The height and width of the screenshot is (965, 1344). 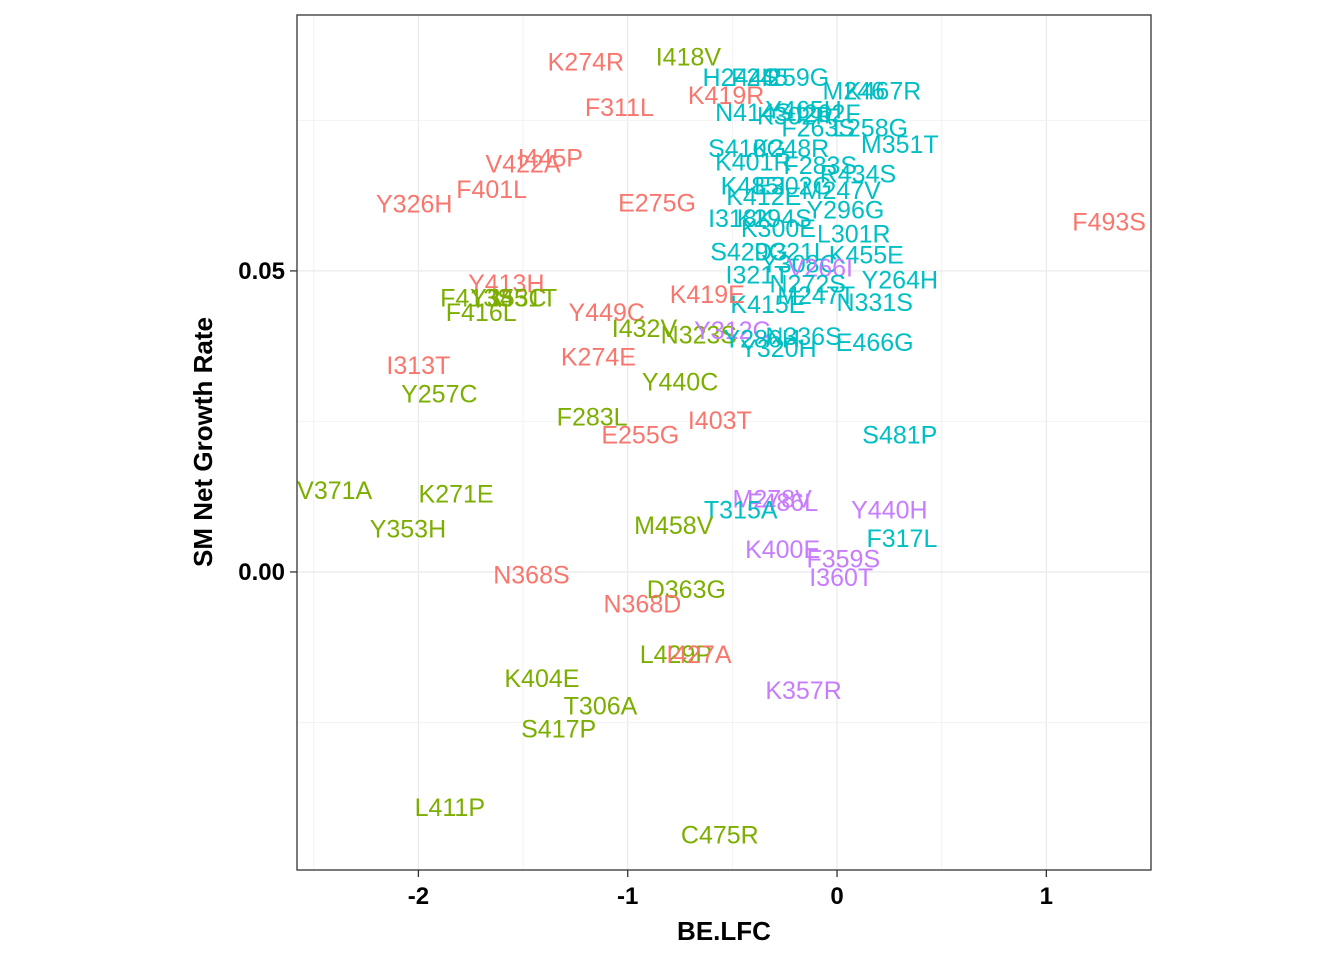 I want to click on point-label-i360t: I360T, so click(x=841, y=578).